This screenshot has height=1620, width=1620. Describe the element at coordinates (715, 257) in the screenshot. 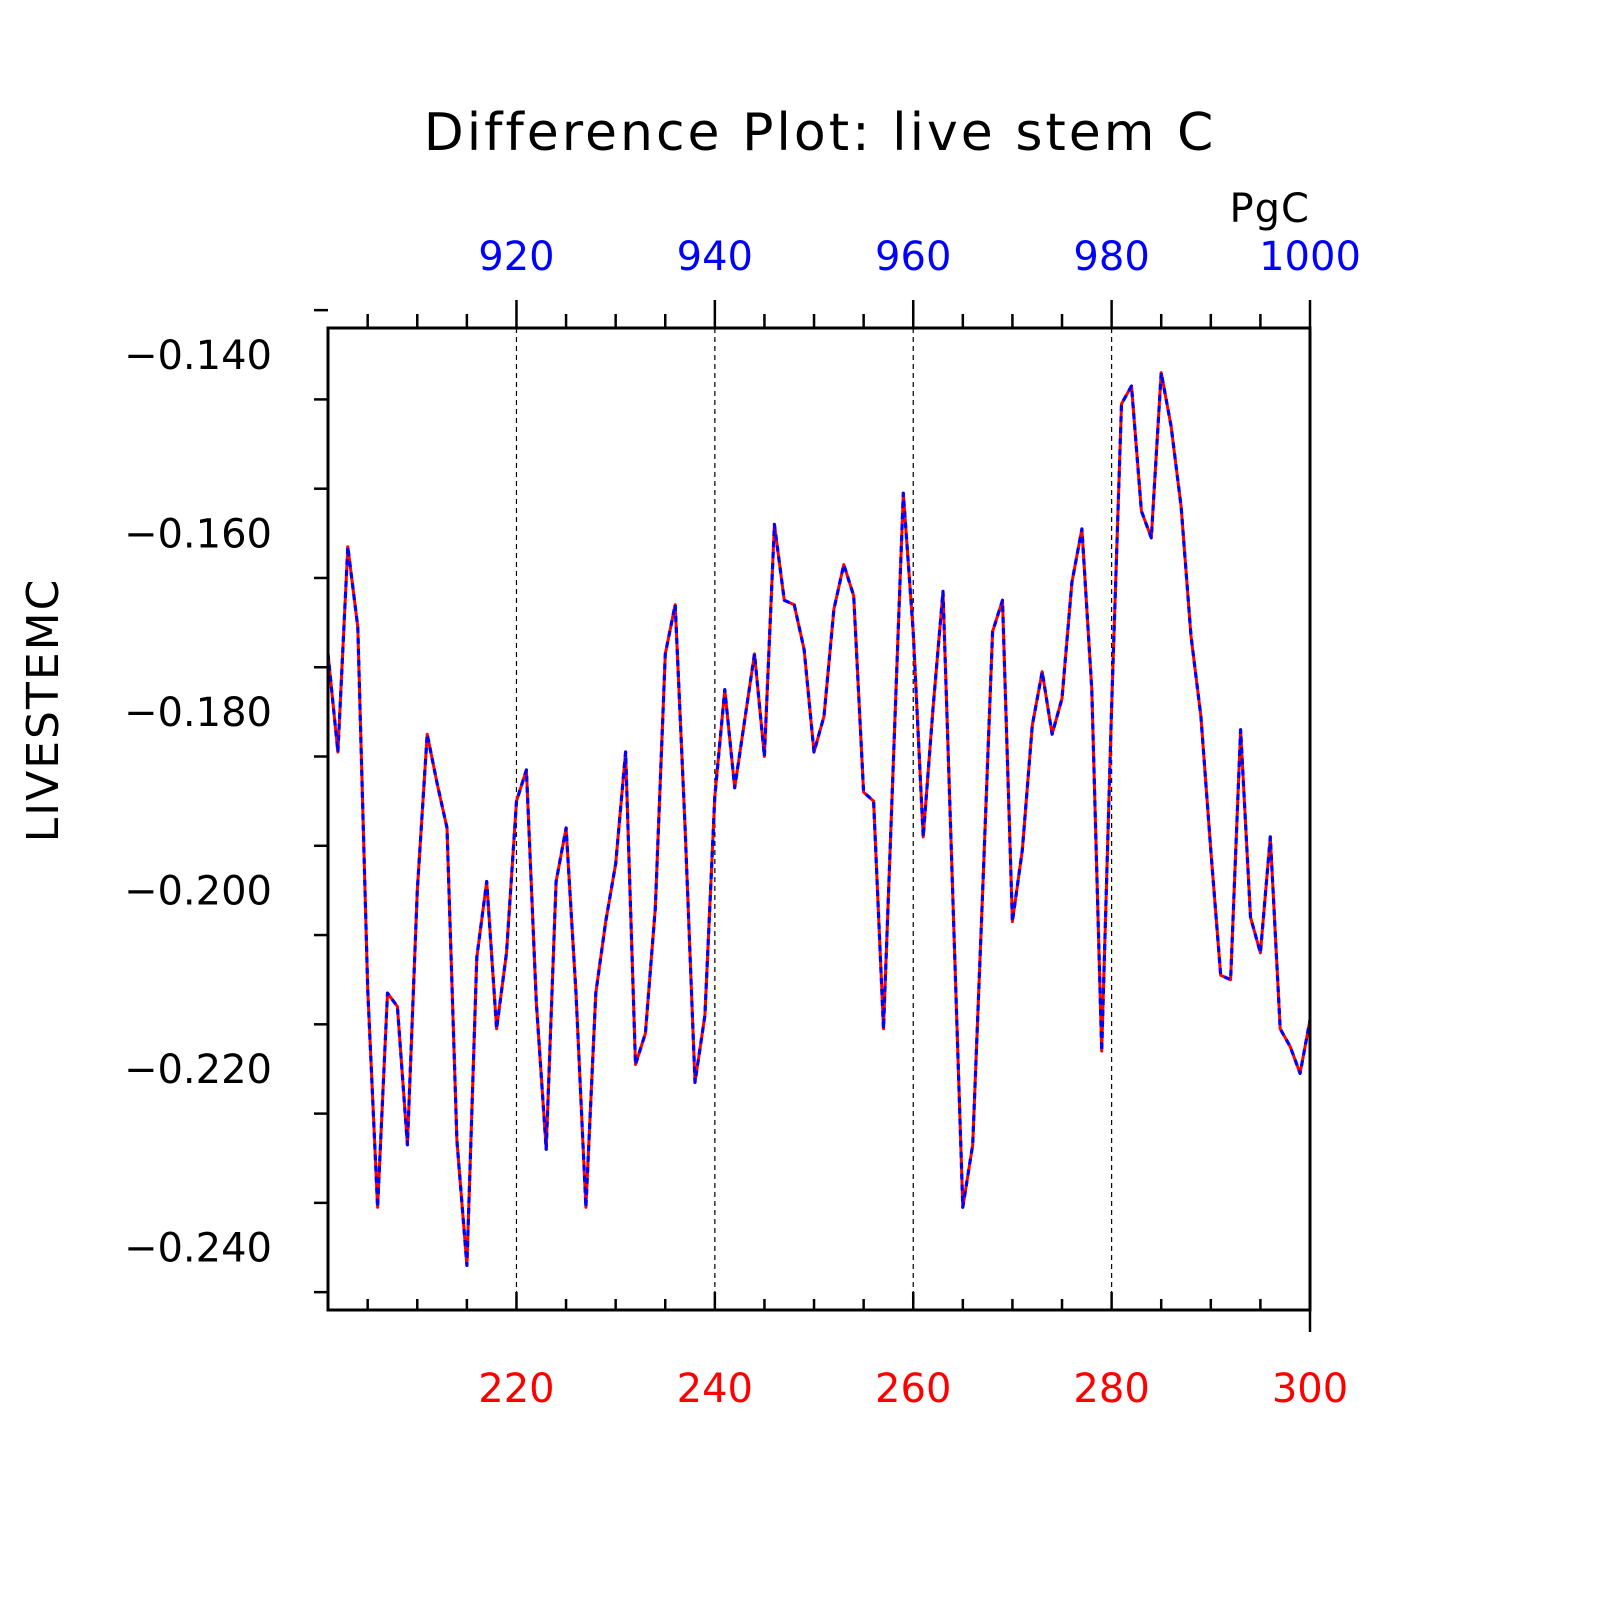

I see `top-tick-label: 940` at that location.